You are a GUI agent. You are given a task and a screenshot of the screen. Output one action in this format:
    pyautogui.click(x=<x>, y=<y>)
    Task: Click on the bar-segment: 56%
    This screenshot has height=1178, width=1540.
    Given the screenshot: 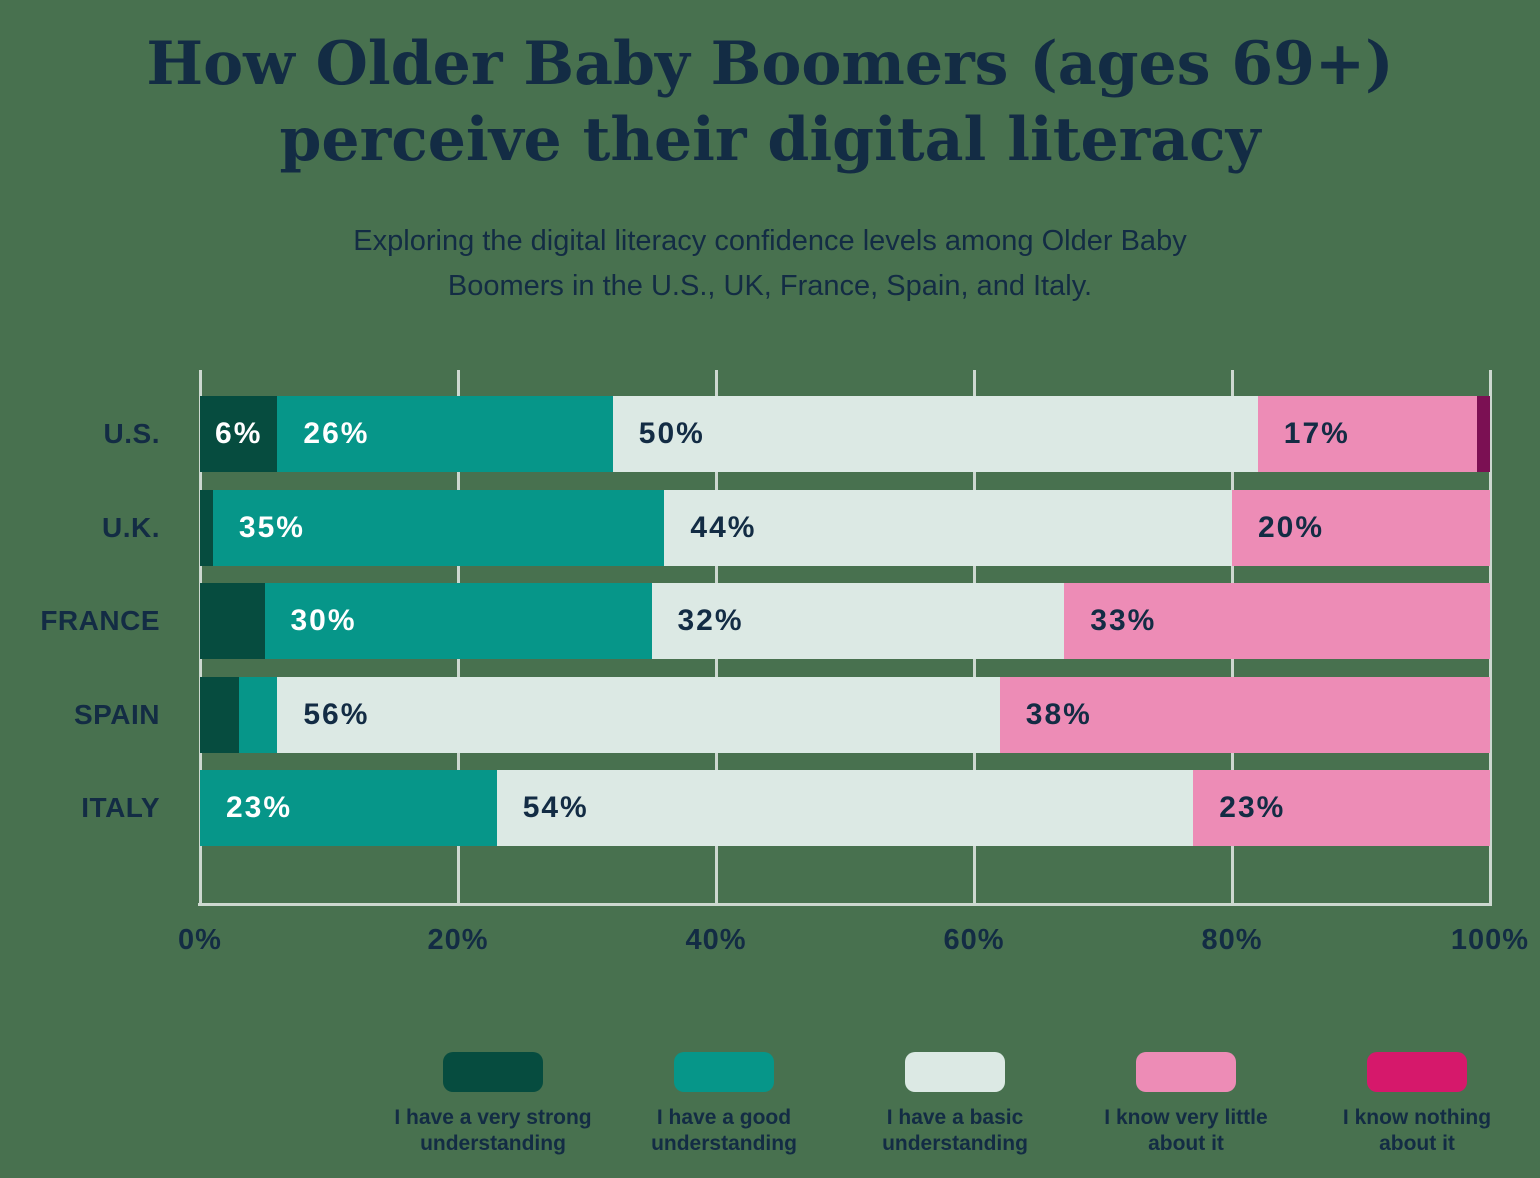 What is the action you would take?
    pyautogui.click(x=638, y=714)
    